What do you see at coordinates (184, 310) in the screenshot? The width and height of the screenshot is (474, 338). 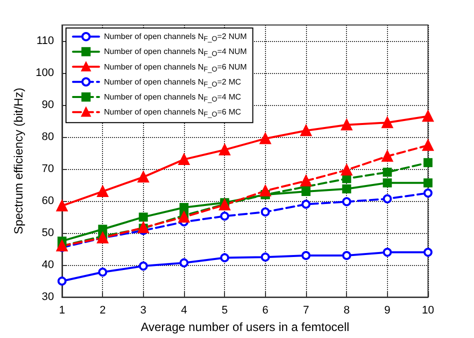 I see `x-tick-label: 4` at bounding box center [184, 310].